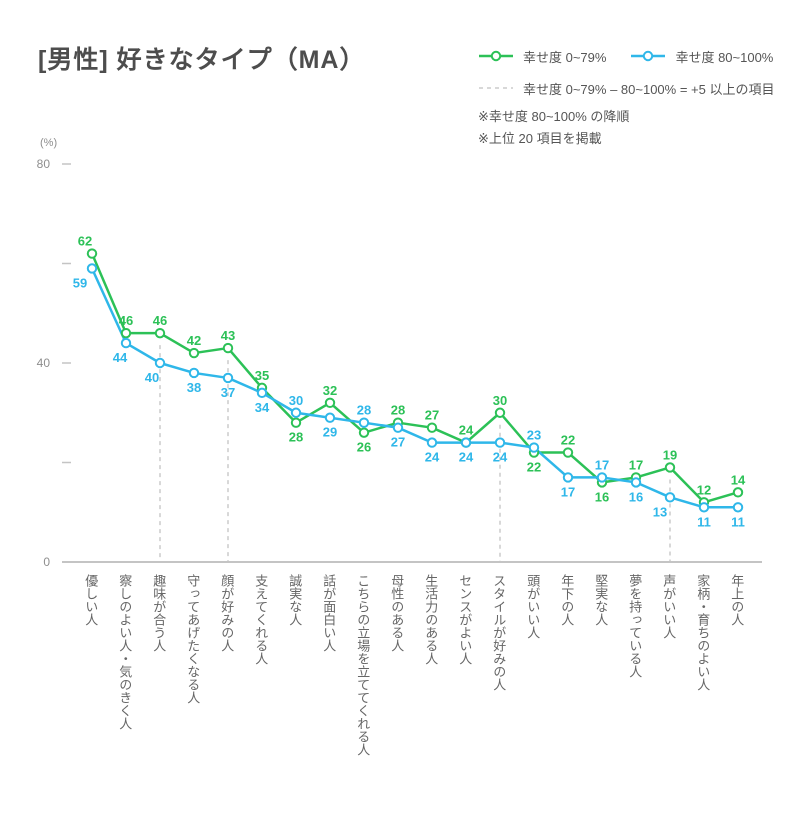  Describe the element at coordinates (91, 600) in the screenshot. I see `category-label: 優しい人` at that location.